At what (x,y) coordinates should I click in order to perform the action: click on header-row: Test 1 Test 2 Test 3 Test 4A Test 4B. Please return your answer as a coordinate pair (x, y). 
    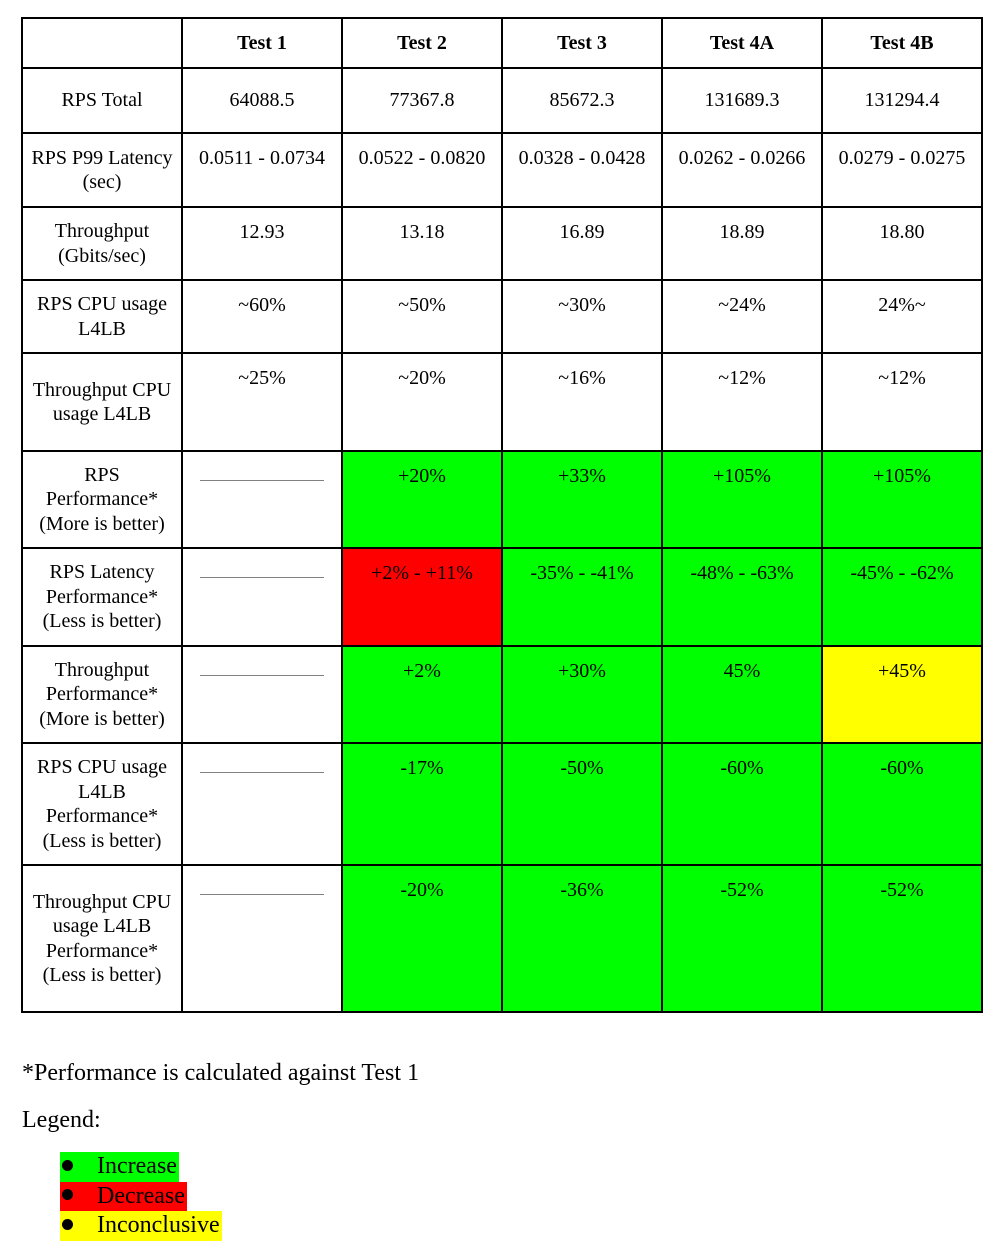
    Looking at the image, I should click on (502, 43).